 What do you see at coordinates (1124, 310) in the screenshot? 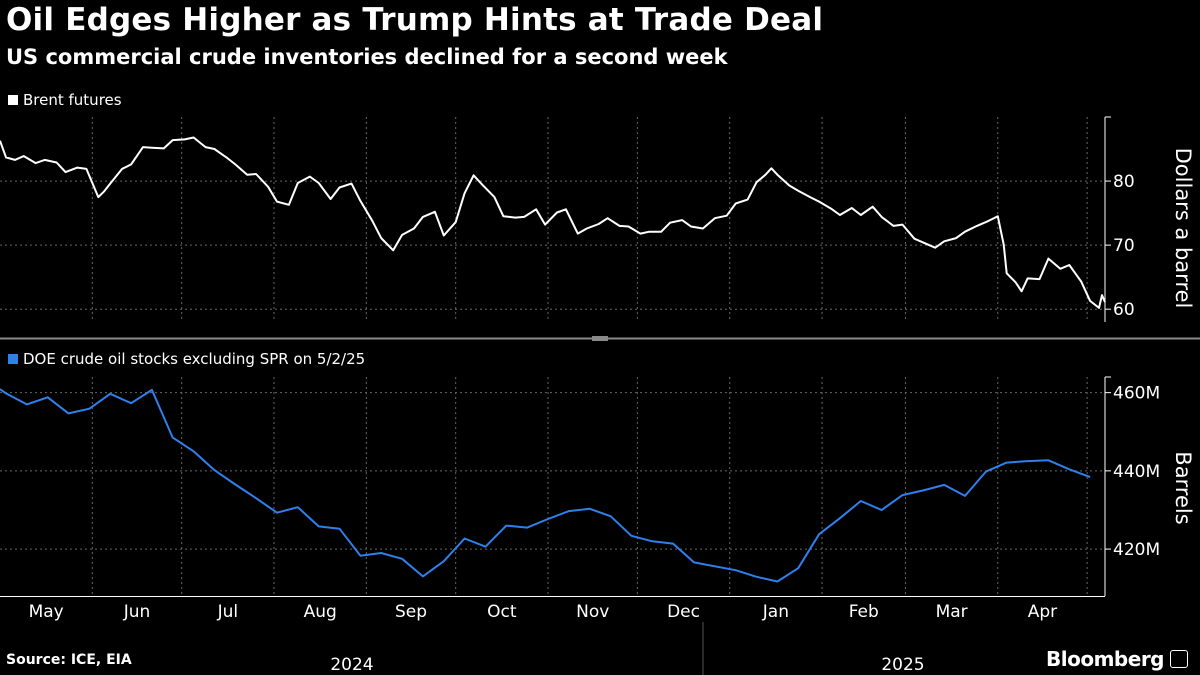
I see `y-tick-label: 60` at bounding box center [1124, 310].